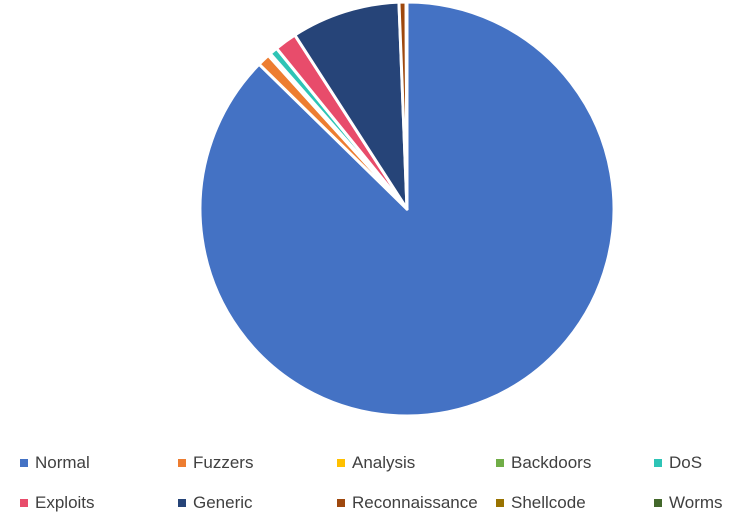 The width and height of the screenshot is (747, 513). I want to click on legend-label-exploits: Exploits, so click(65, 503).